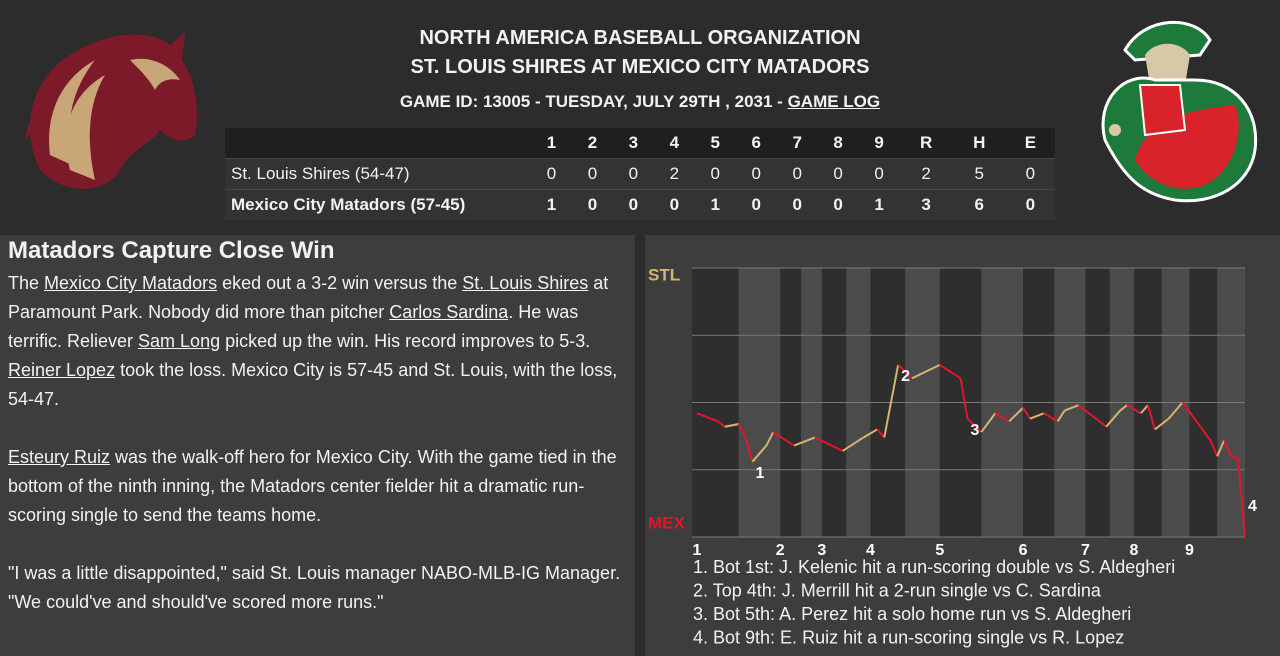 The image size is (1280, 656). Describe the element at coordinates (293, 326) in the screenshot. I see `text: . He was terrific. Reliever` at that location.